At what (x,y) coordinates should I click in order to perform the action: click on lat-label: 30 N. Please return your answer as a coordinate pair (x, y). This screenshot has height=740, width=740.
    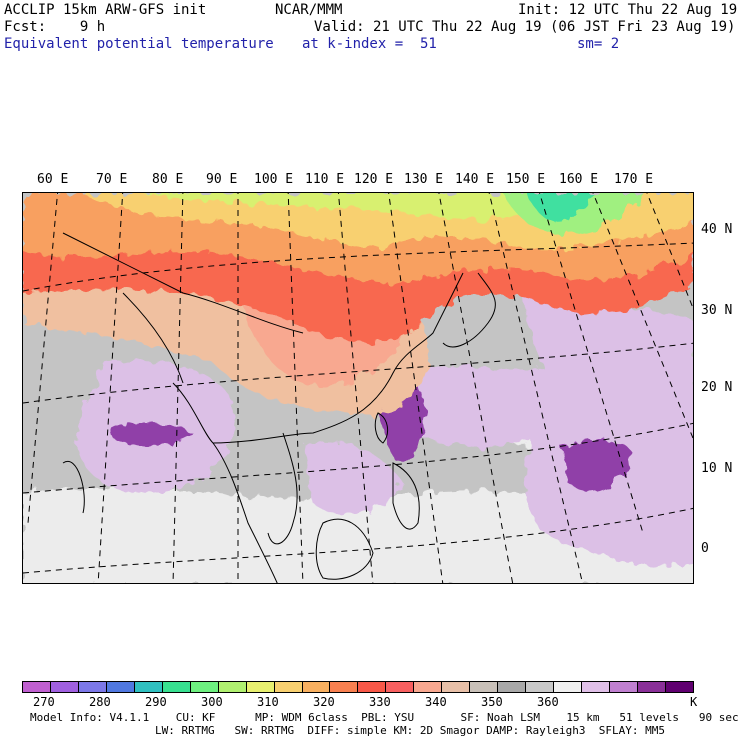
    Looking at the image, I should click on (717, 310).